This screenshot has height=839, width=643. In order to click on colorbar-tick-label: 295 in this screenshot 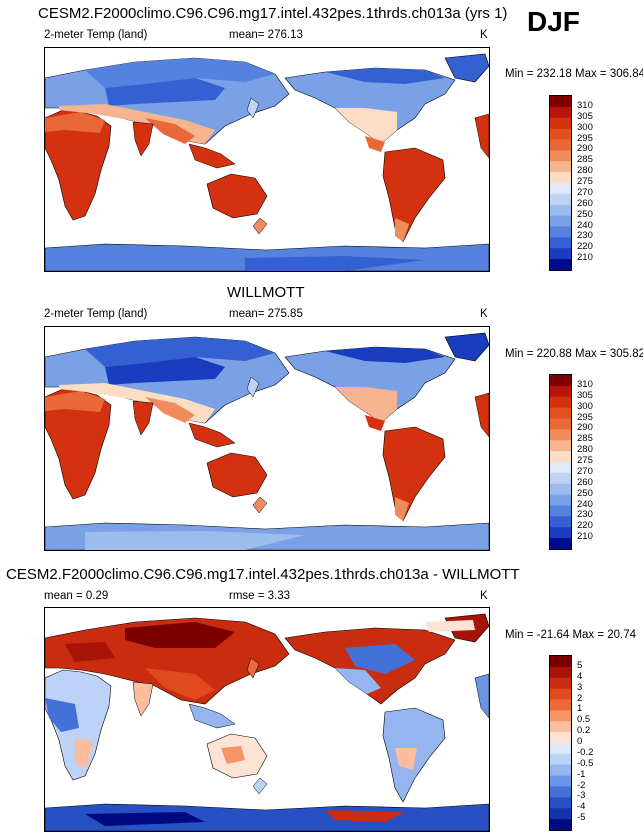, I will do `click(585, 417)`.